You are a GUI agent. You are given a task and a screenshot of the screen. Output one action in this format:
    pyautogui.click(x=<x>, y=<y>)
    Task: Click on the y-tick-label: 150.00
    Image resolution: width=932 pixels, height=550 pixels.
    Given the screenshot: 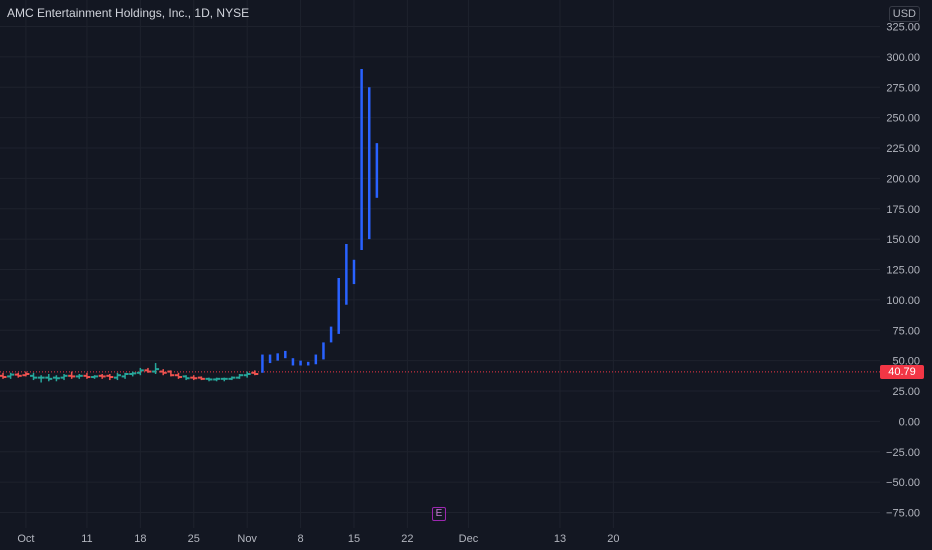 What is the action you would take?
    pyautogui.click(x=903, y=240)
    